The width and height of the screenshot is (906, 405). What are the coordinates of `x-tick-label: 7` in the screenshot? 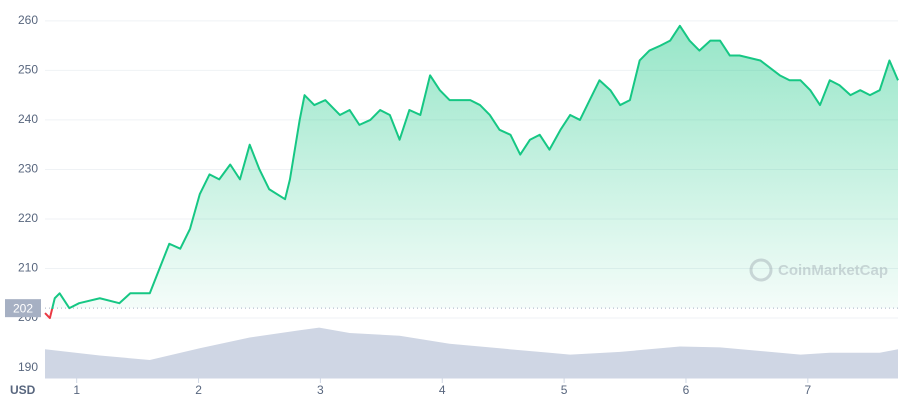 It's located at (807, 390).